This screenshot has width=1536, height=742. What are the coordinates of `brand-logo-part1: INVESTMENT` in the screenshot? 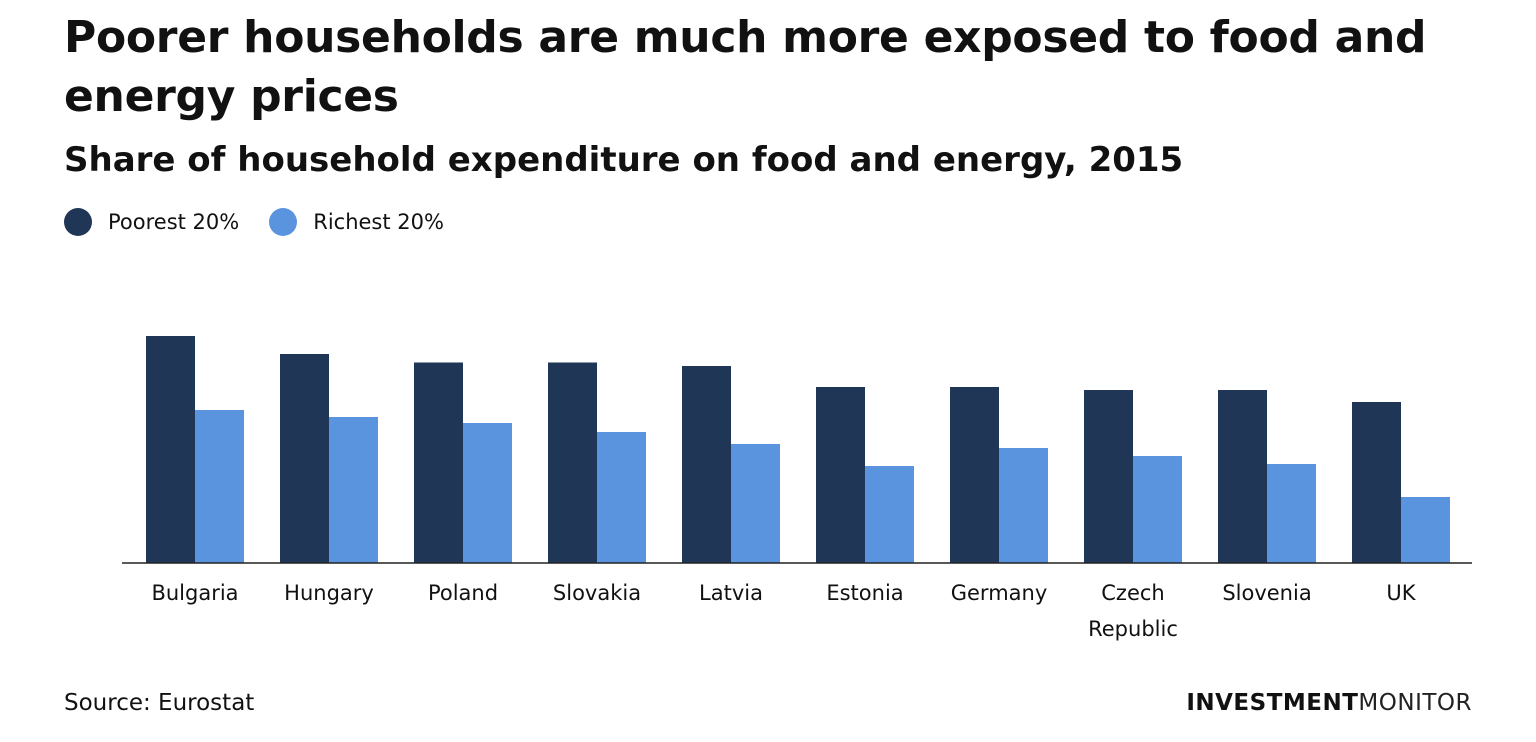 It's located at (1272, 703).